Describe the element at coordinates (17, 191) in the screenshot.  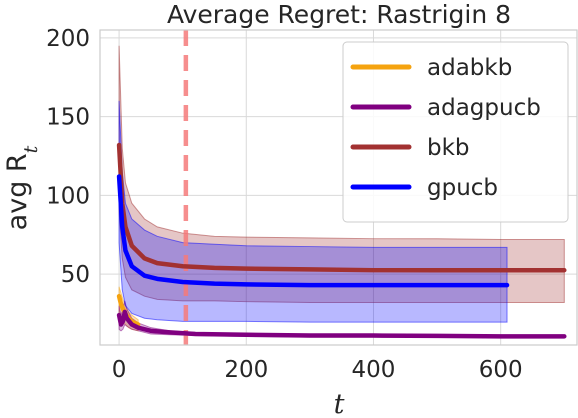
I see `y-axis-label-main: avg R` at that location.